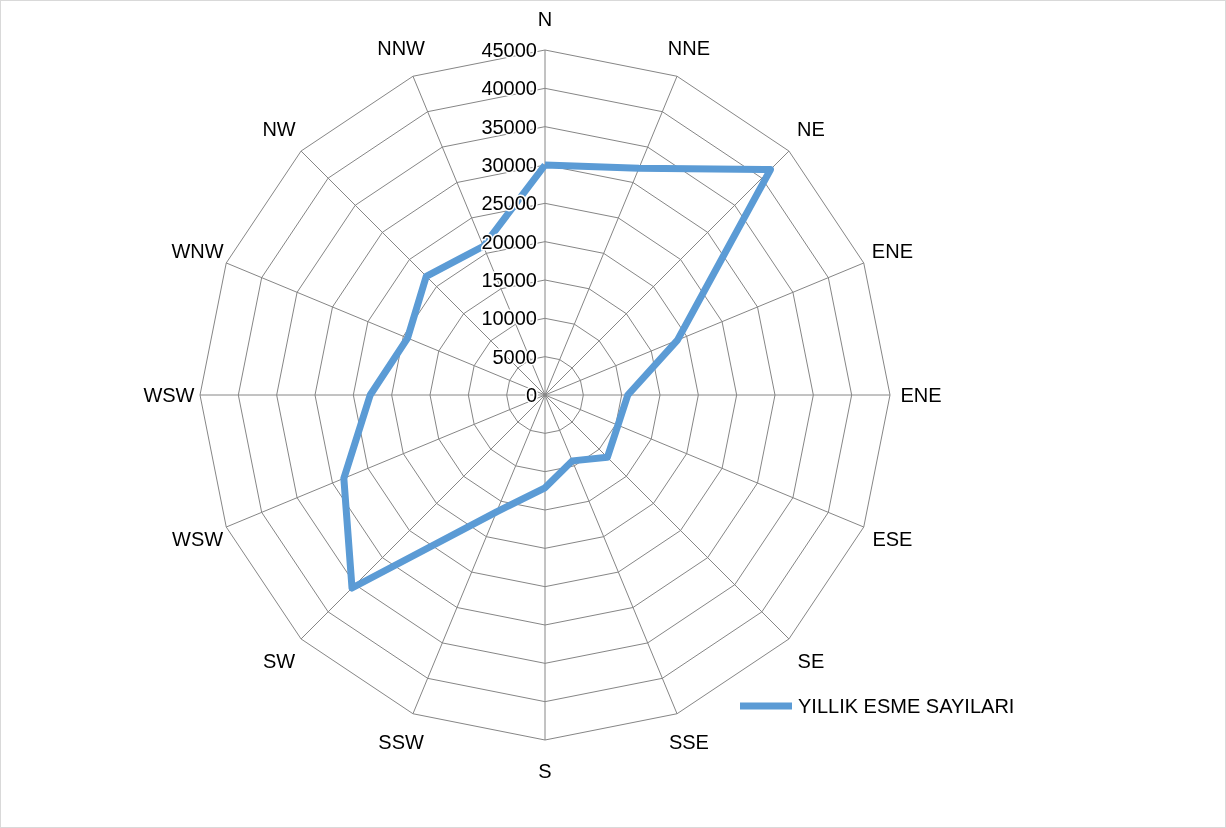  I want to click on y-tick-label: 5000, so click(514, 356).